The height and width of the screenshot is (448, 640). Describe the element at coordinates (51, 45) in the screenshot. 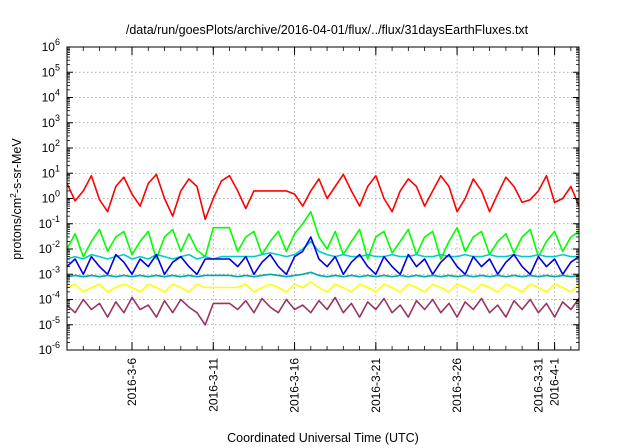

I see `y-tick-label: 10⁶` at that location.